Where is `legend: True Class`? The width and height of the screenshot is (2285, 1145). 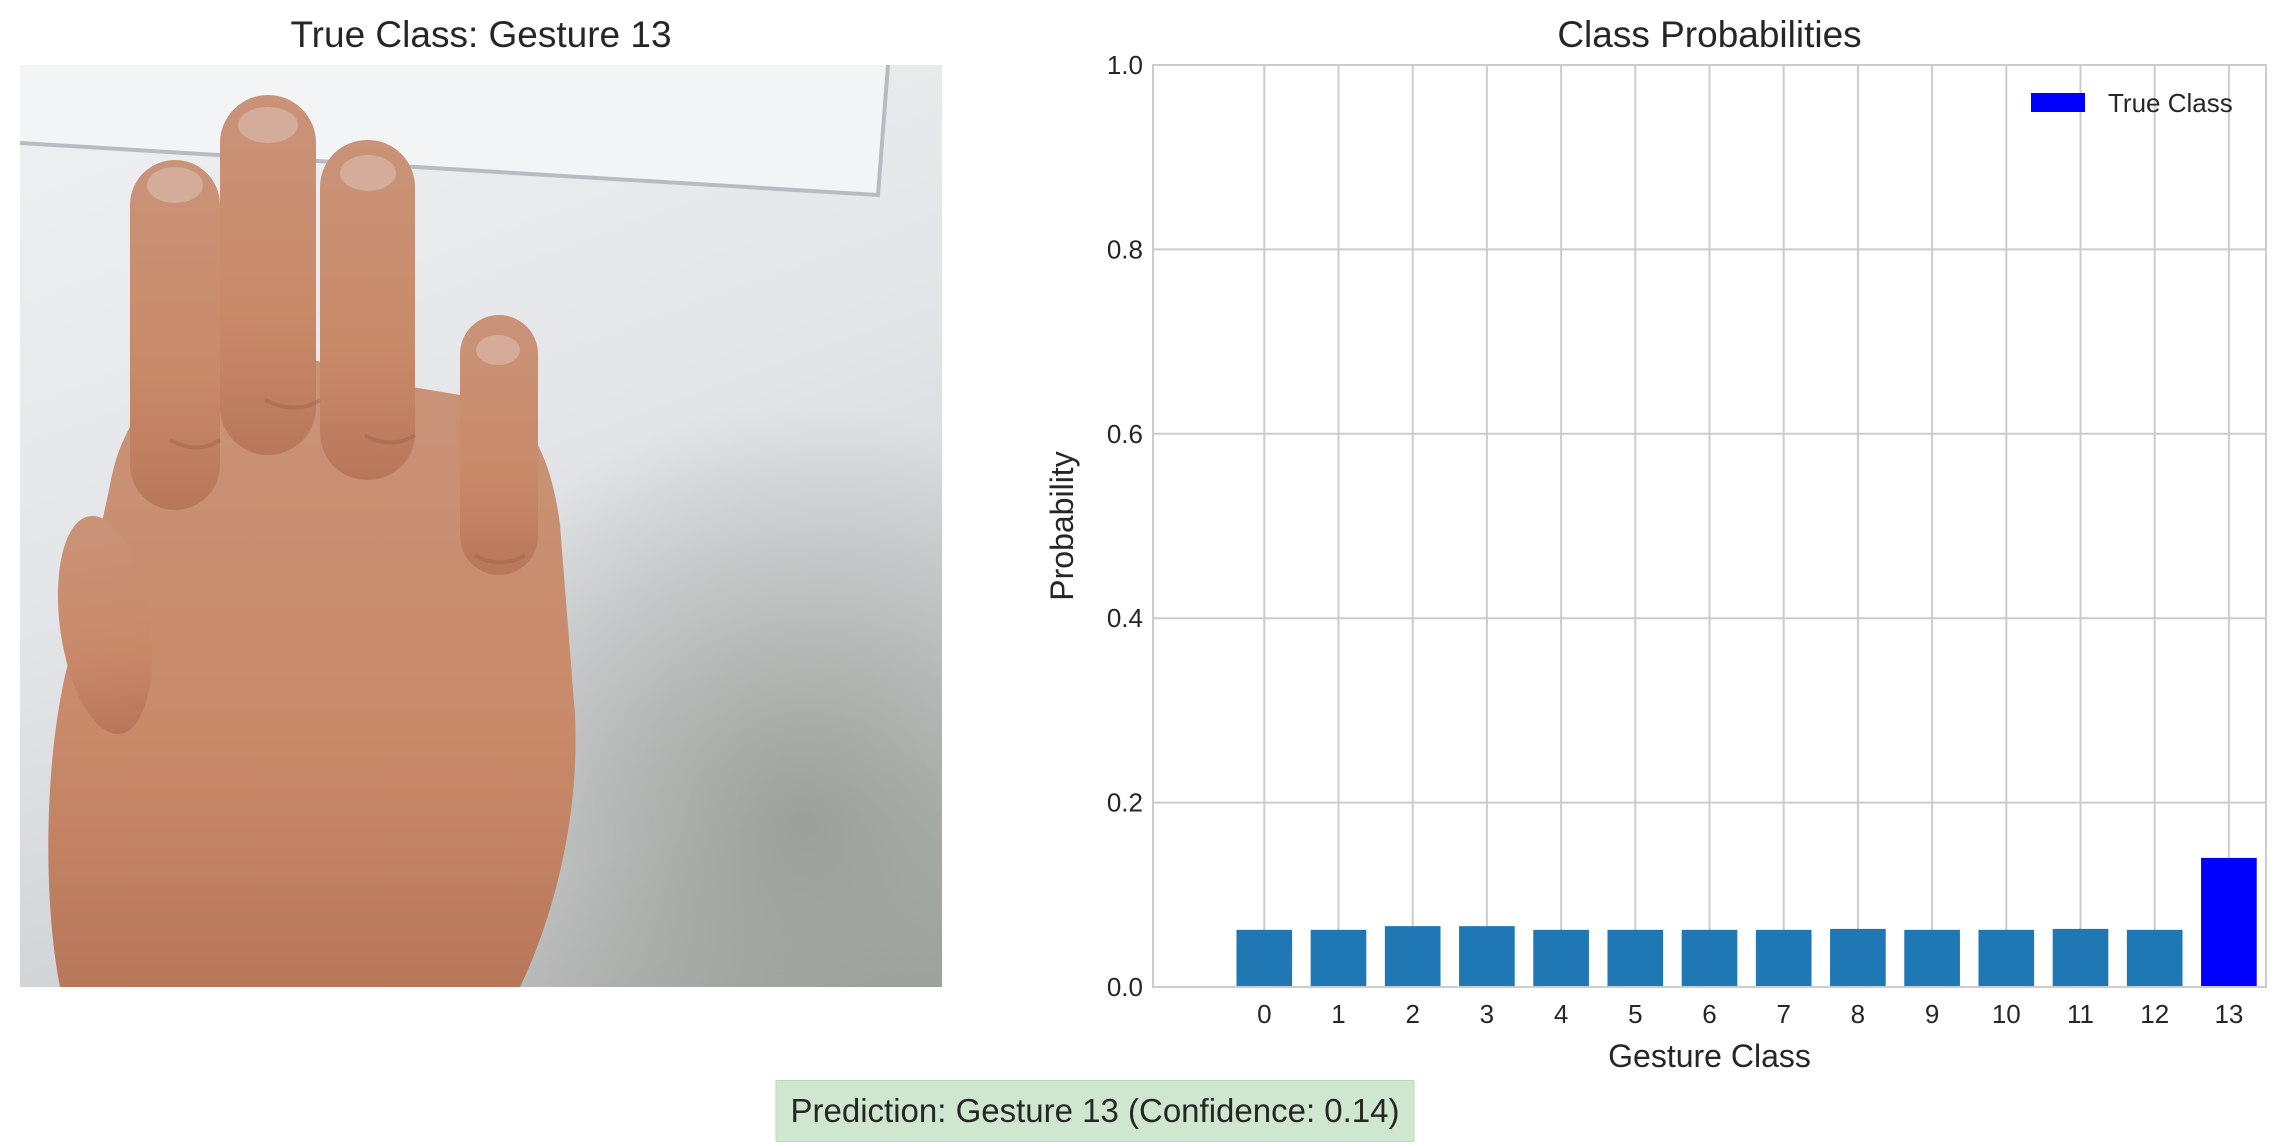
legend: True Class is located at coordinates (2132, 103).